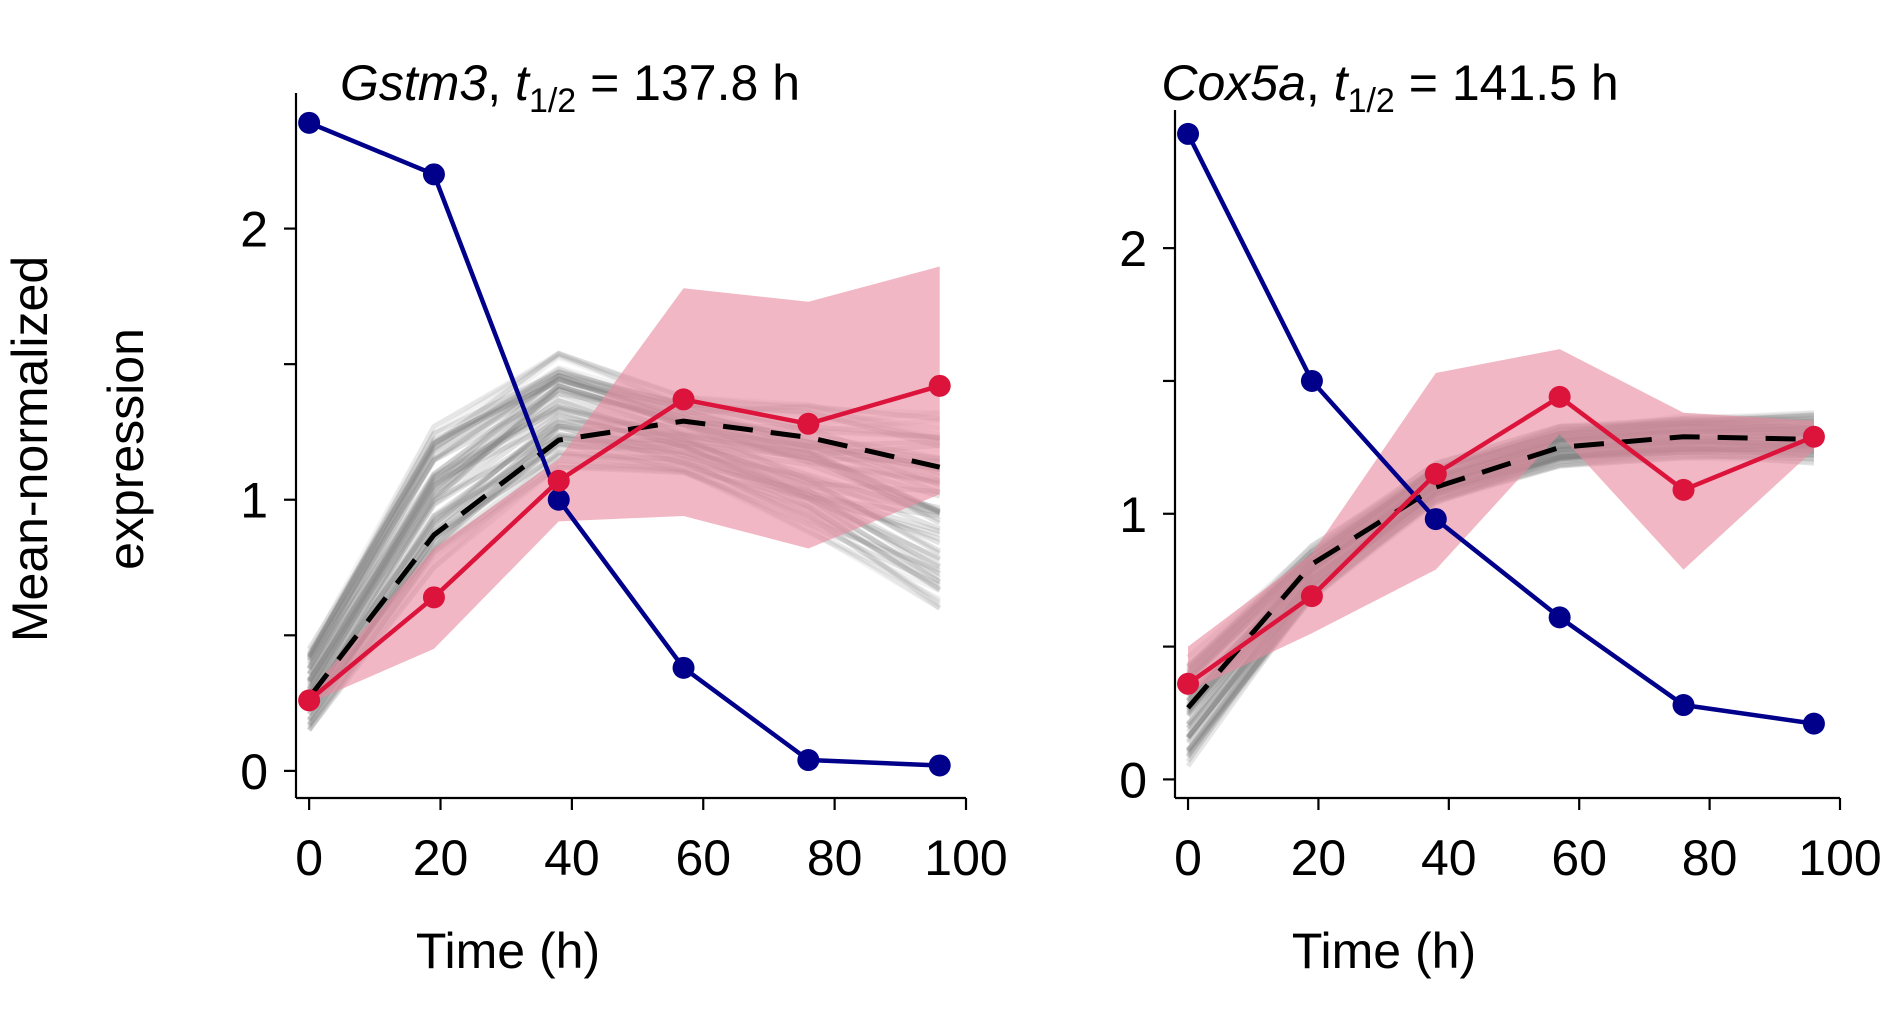  I want to click on panel-title-gstm3: Gstm3, t1/2 = 137.8 h, so click(570, 87).